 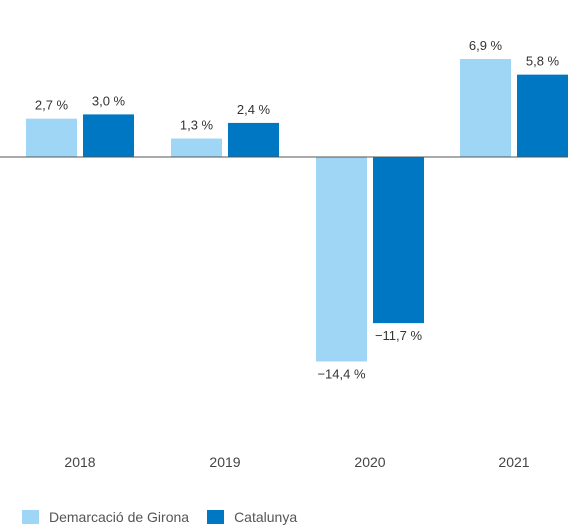 I want to click on bar-catalunya-2020, so click(x=398, y=240).